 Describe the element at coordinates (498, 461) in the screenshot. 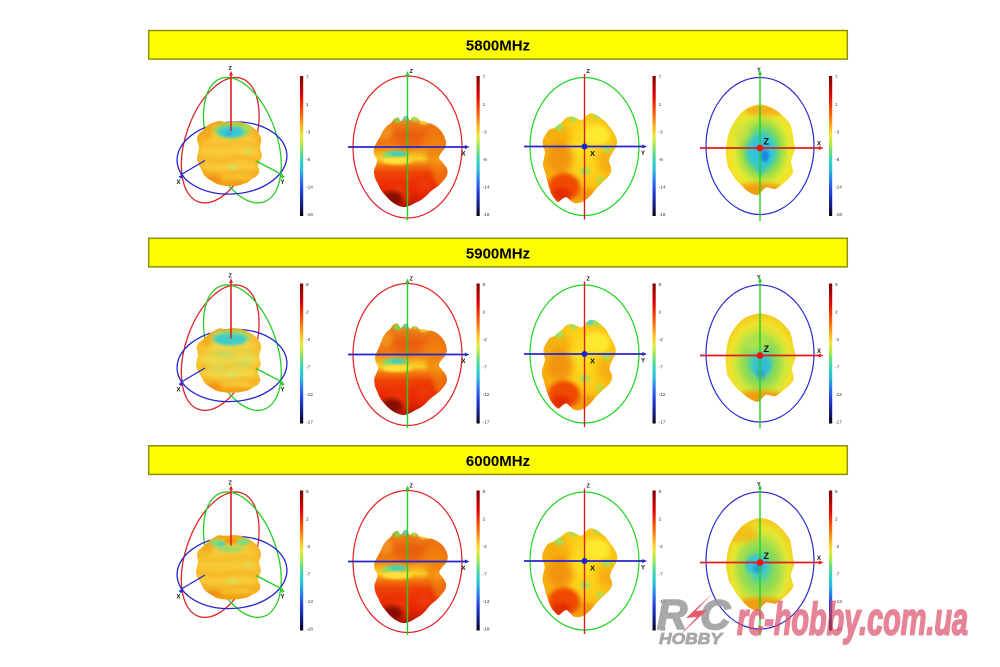

I see `svg-text: 6000MHz` at that location.